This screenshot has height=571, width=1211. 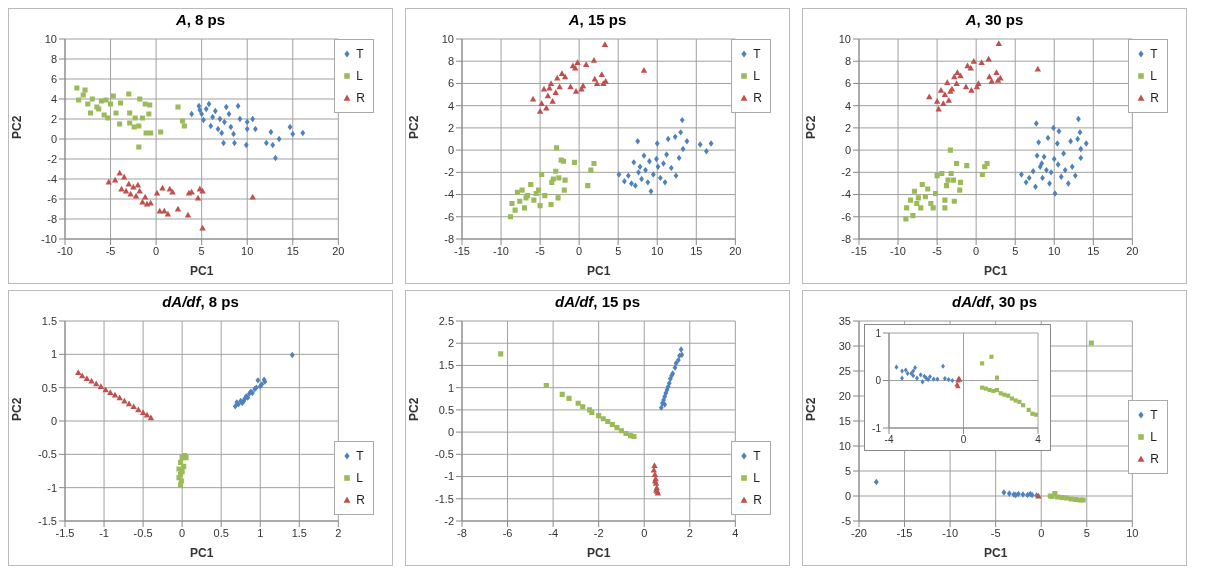 I want to click on y-tick-label: -10, so click(x=49, y=238).